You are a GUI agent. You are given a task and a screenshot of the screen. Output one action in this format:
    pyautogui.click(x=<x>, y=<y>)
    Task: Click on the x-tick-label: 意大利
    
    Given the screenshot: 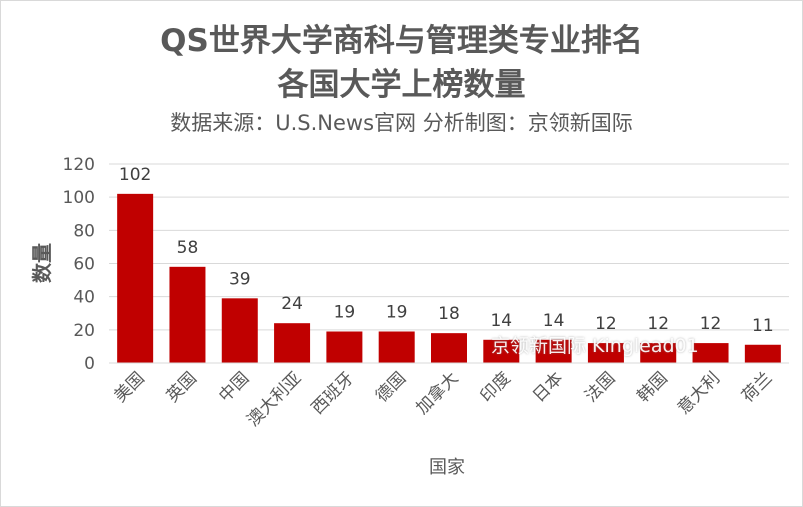 What is the action you would take?
    pyautogui.click(x=699, y=393)
    